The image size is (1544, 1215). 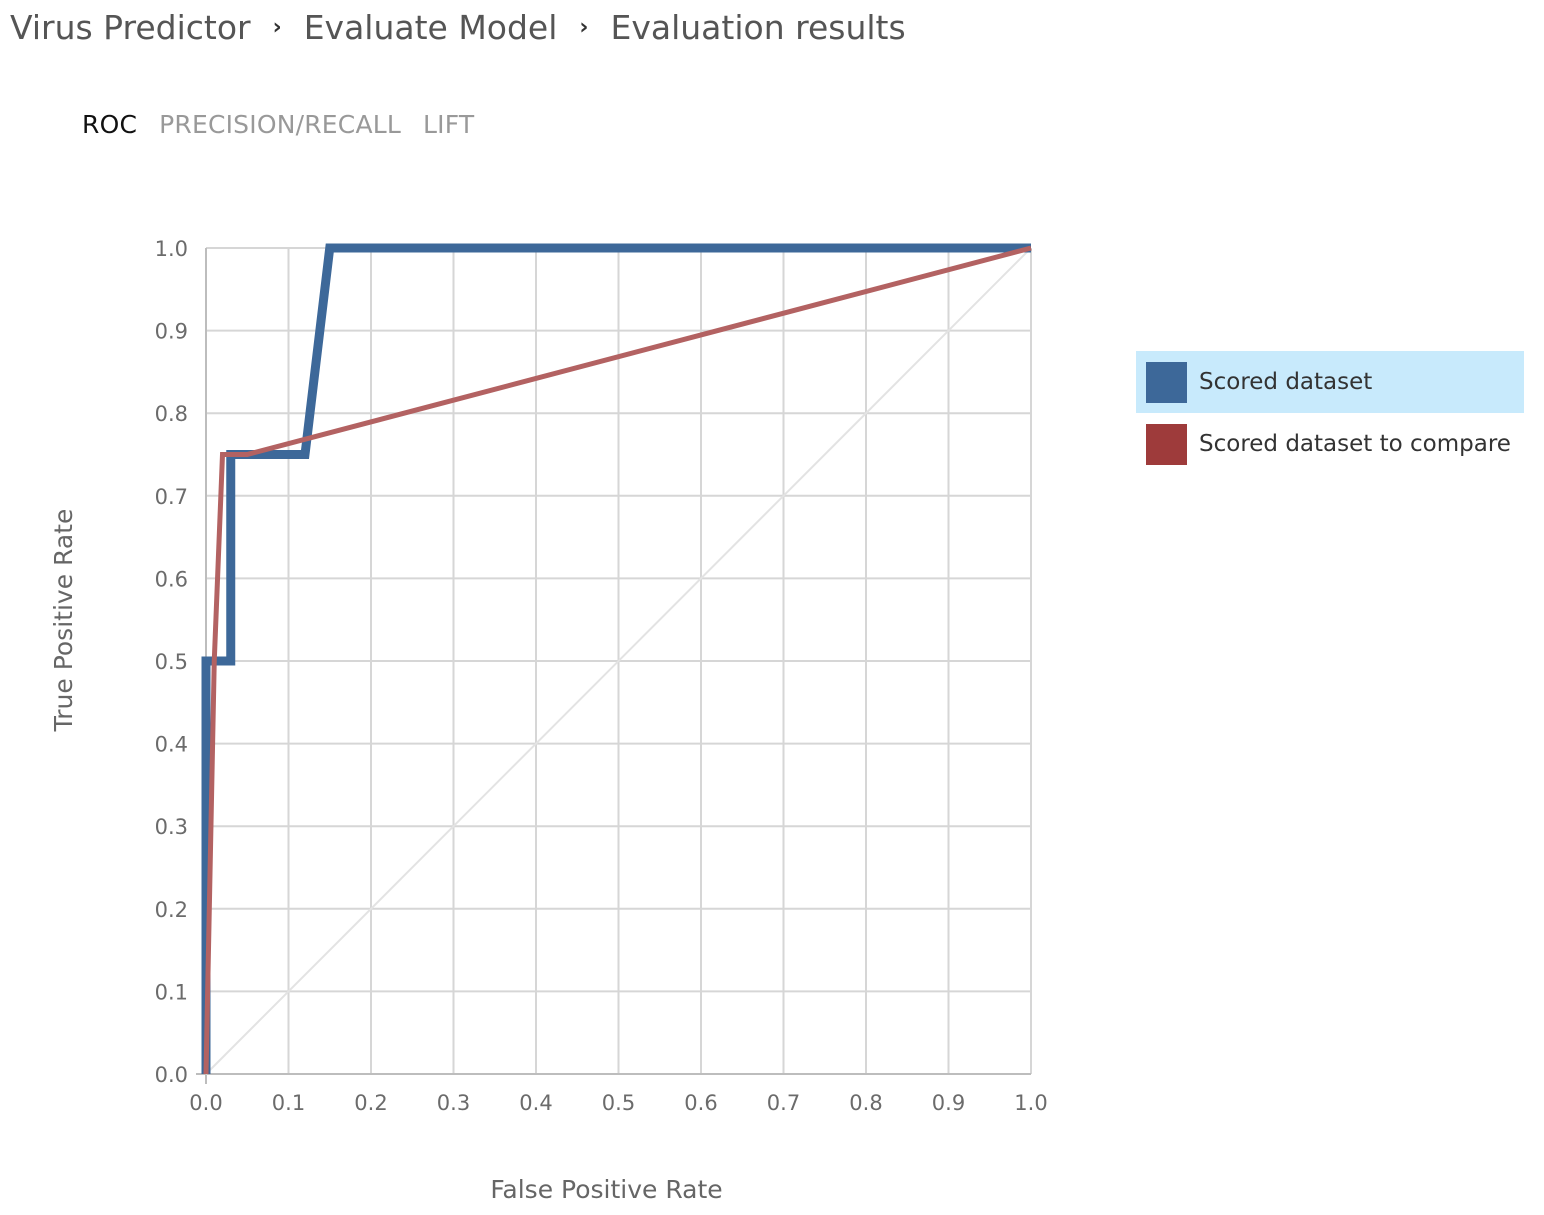 I want to click on x-axis-ticks: 0.0 0.1 0.2 0.3 0.4 0.5 0.6 0.7 0.8 0.9 1.0, so click(x=618, y=1103).